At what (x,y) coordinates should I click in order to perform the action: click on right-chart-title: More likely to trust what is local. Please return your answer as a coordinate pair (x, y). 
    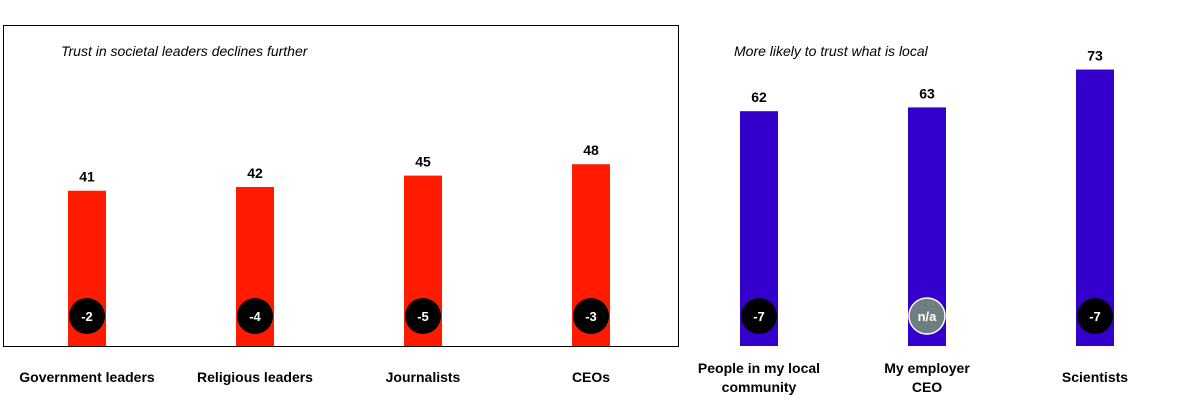
    Looking at the image, I should click on (831, 51).